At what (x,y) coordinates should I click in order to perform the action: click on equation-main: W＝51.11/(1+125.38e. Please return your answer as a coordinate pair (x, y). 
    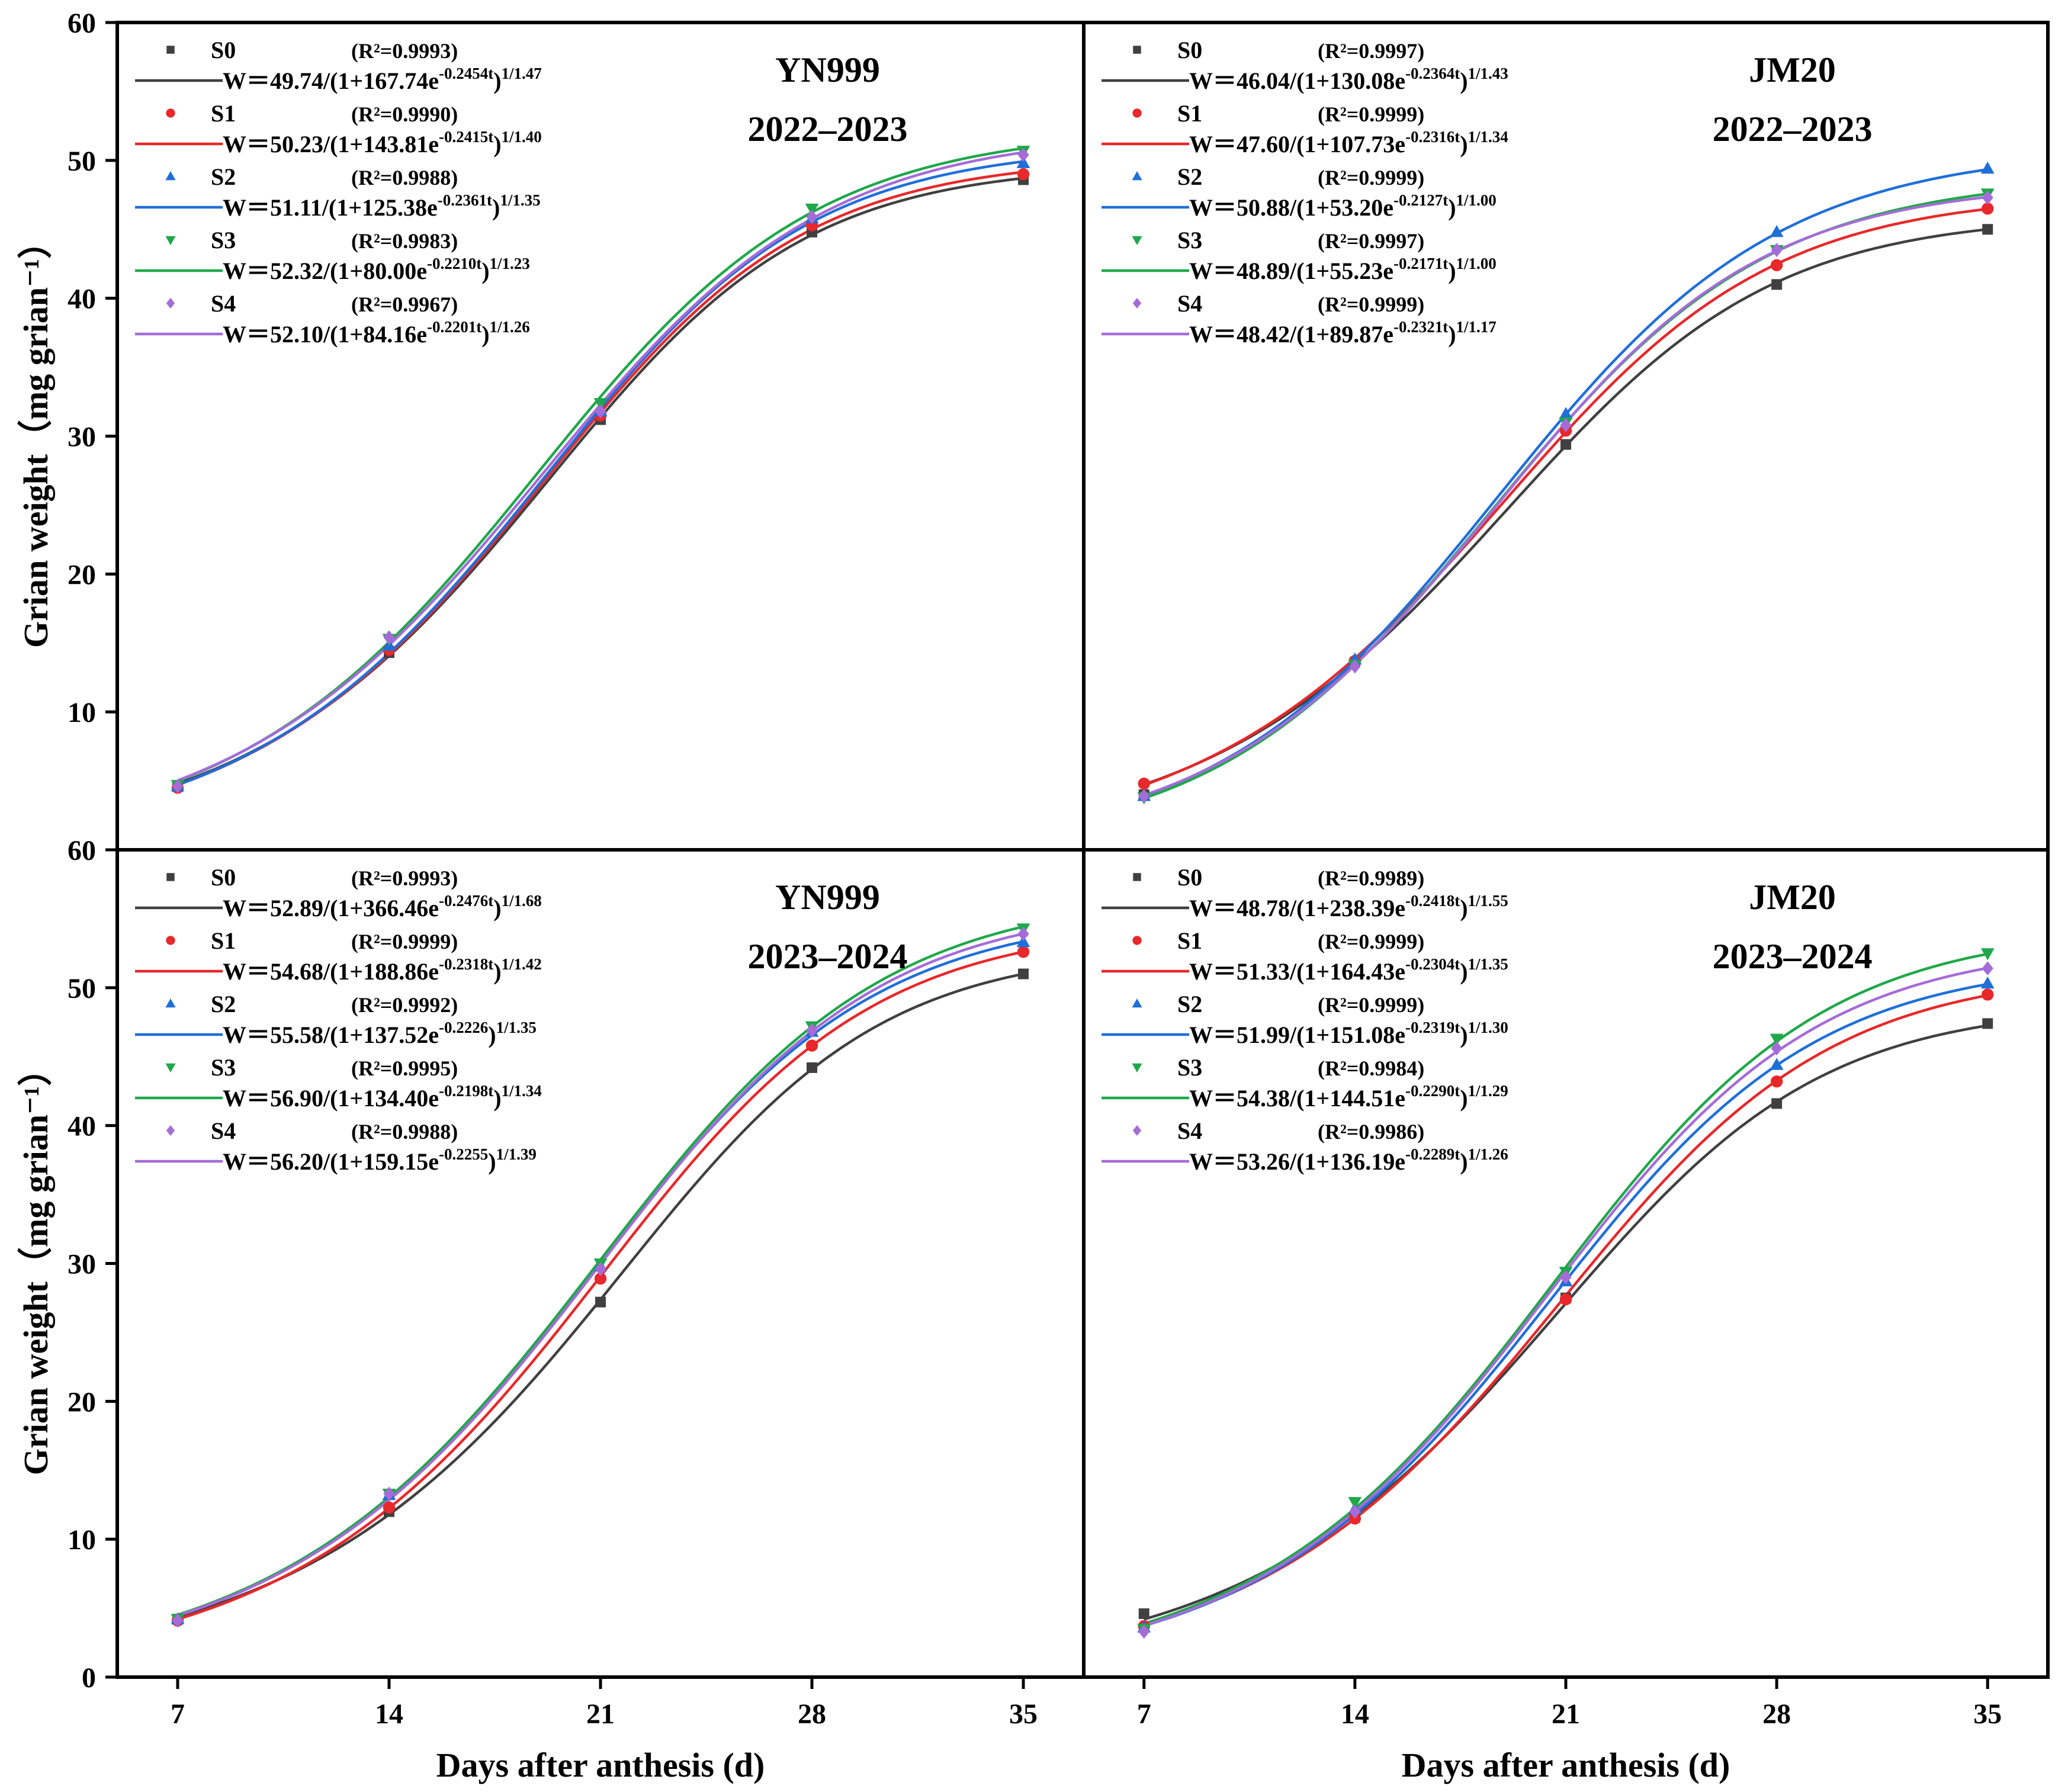
    Looking at the image, I should click on (330, 207).